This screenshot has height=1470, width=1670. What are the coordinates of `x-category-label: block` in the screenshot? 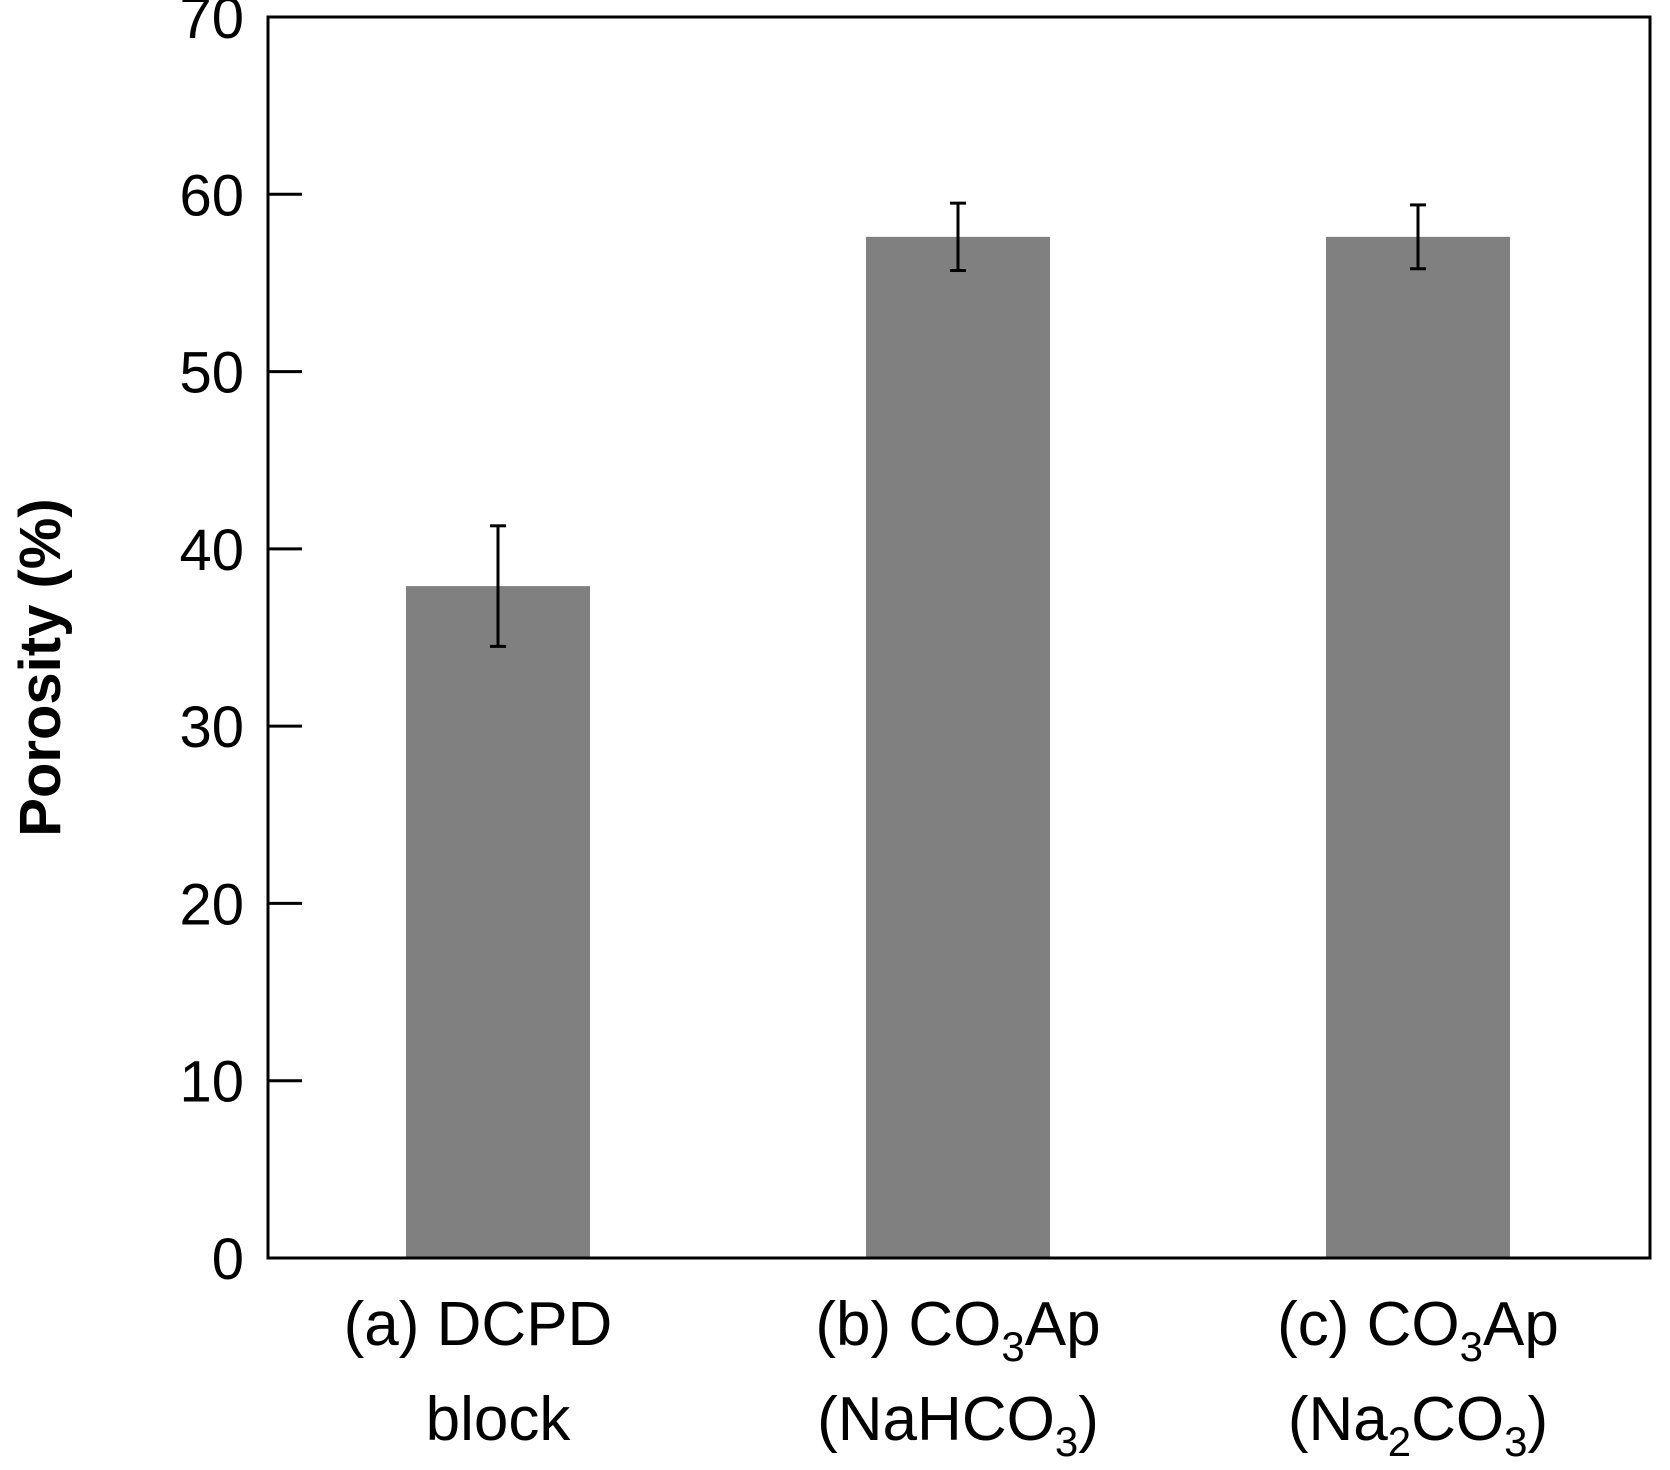 It's located at (499, 1419).